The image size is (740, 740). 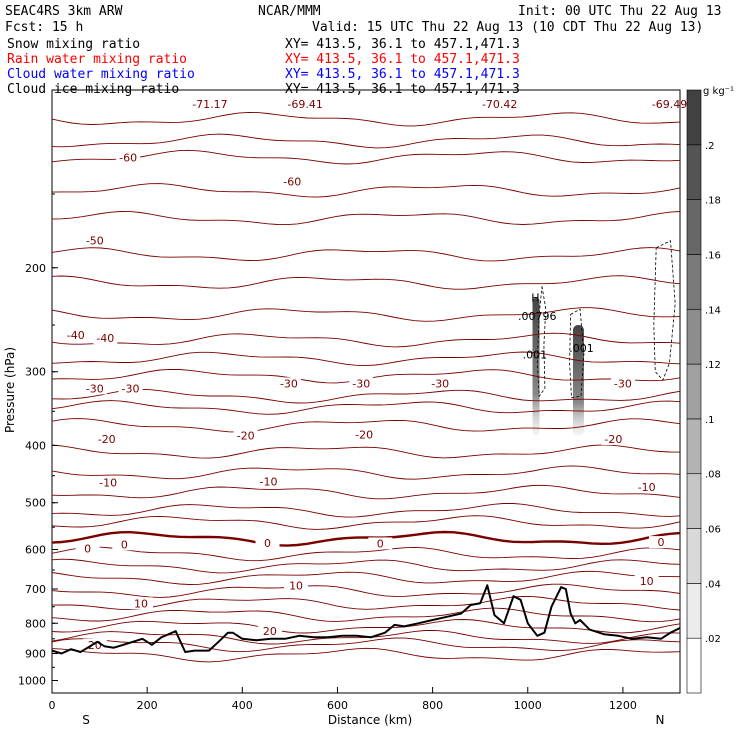 What do you see at coordinates (604, 338) in the screenshot?
I see `mixing-ratio-shading` at bounding box center [604, 338].